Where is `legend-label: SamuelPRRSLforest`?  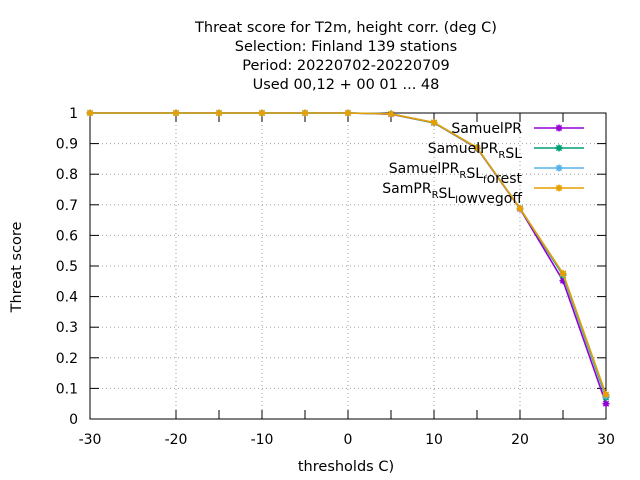 legend-label: SamuelPRRSLforest is located at coordinates (456, 174).